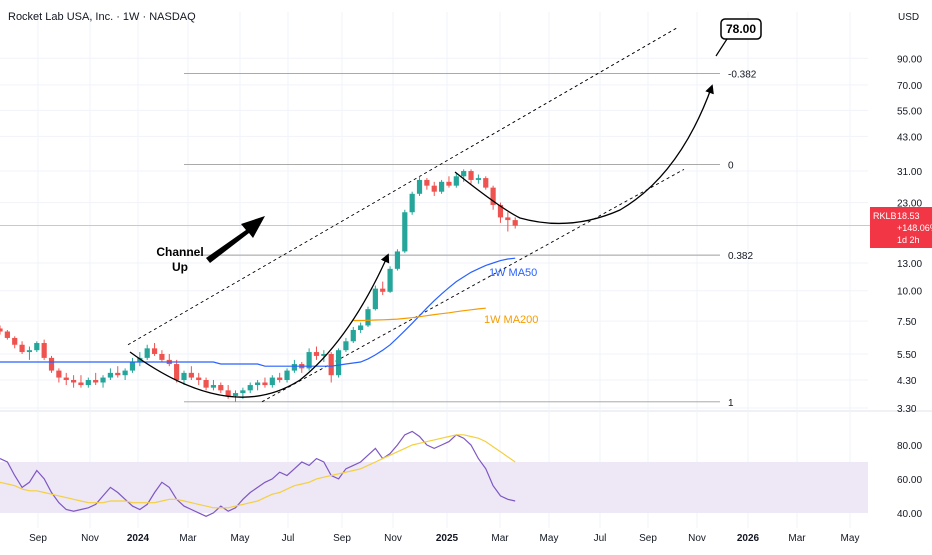  What do you see at coordinates (235, 239) in the screenshot?
I see `channel-arrow` at bounding box center [235, 239].